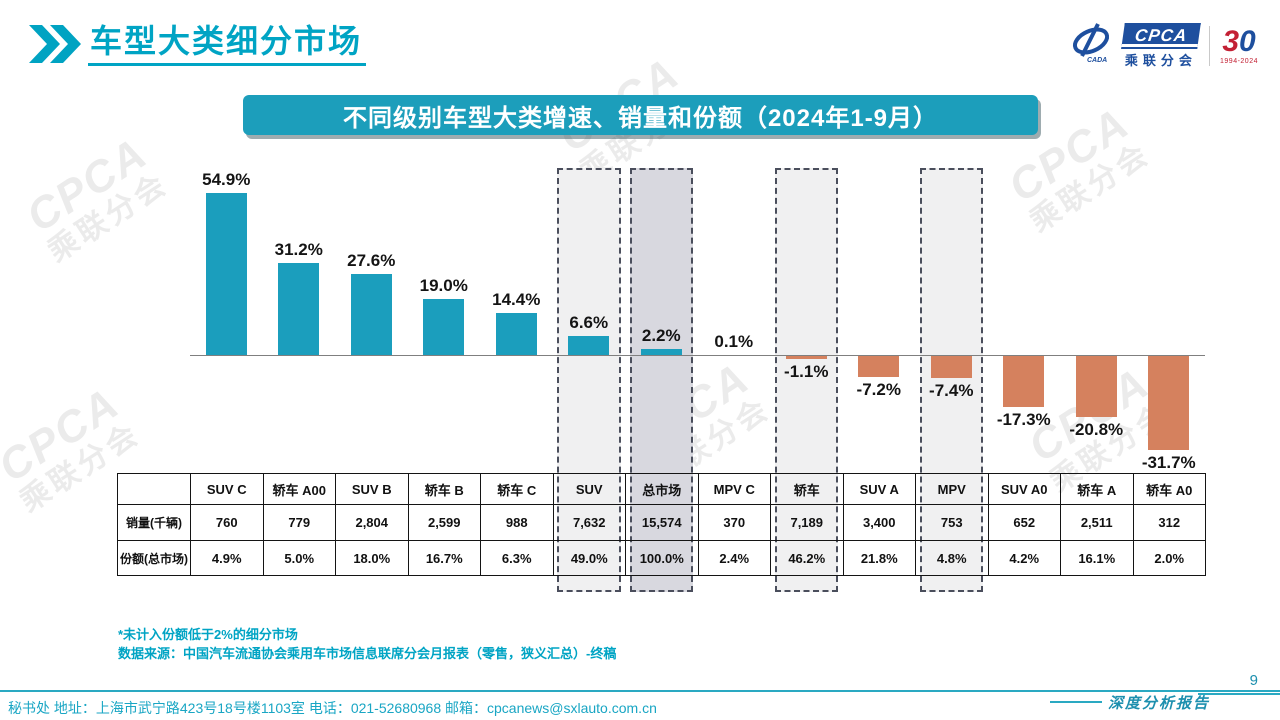  Describe the element at coordinates (640, 118) in the screenshot. I see `chart-title: 不同级别车型大类增速、销量和份额（2024年1-9月）` at that location.